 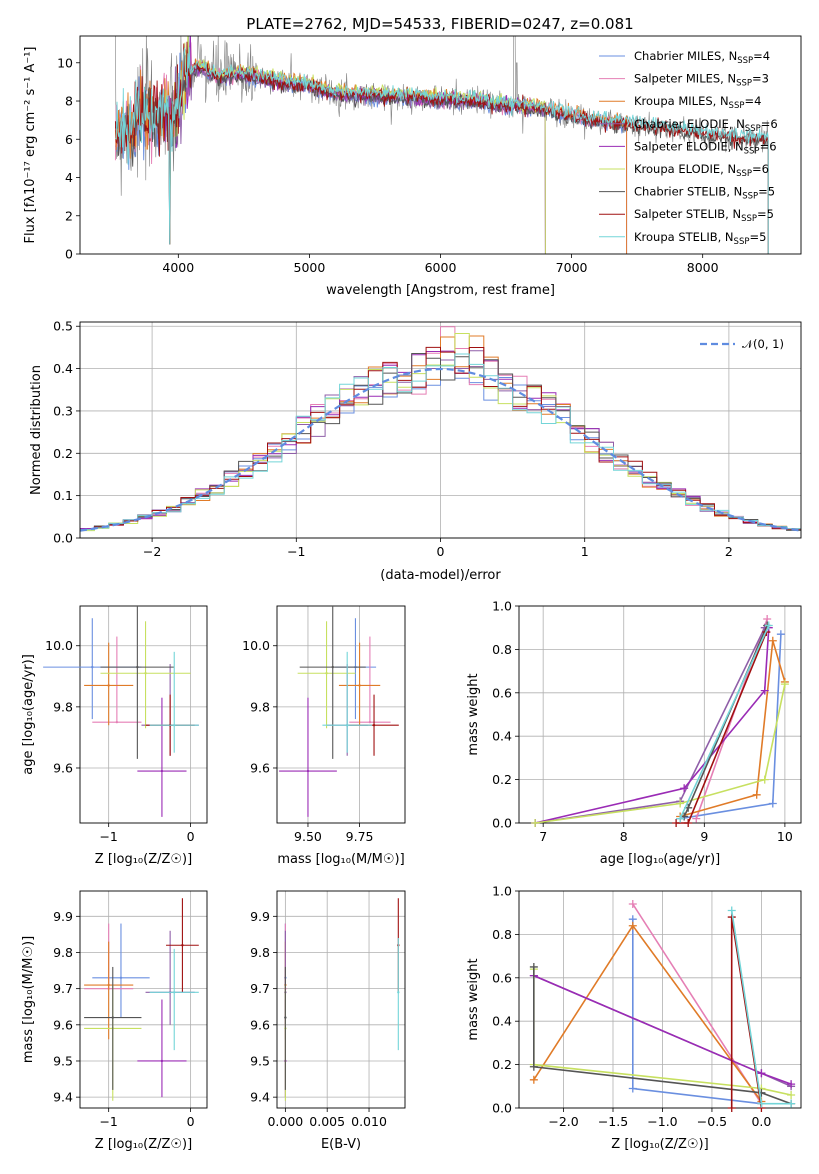 What do you see at coordinates (440, 290) in the screenshot?
I see `x-axis-label: wavelength [Angstrom, rest frame]` at bounding box center [440, 290].